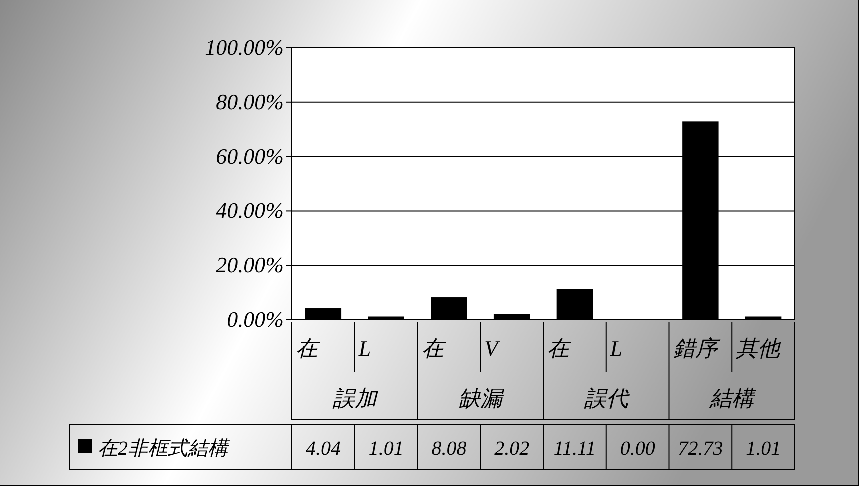 The width and height of the screenshot is (859, 486). What do you see at coordinates (355, 398) in the screenshot?
I see `text: 誤加` at bounding box center [355, 398].